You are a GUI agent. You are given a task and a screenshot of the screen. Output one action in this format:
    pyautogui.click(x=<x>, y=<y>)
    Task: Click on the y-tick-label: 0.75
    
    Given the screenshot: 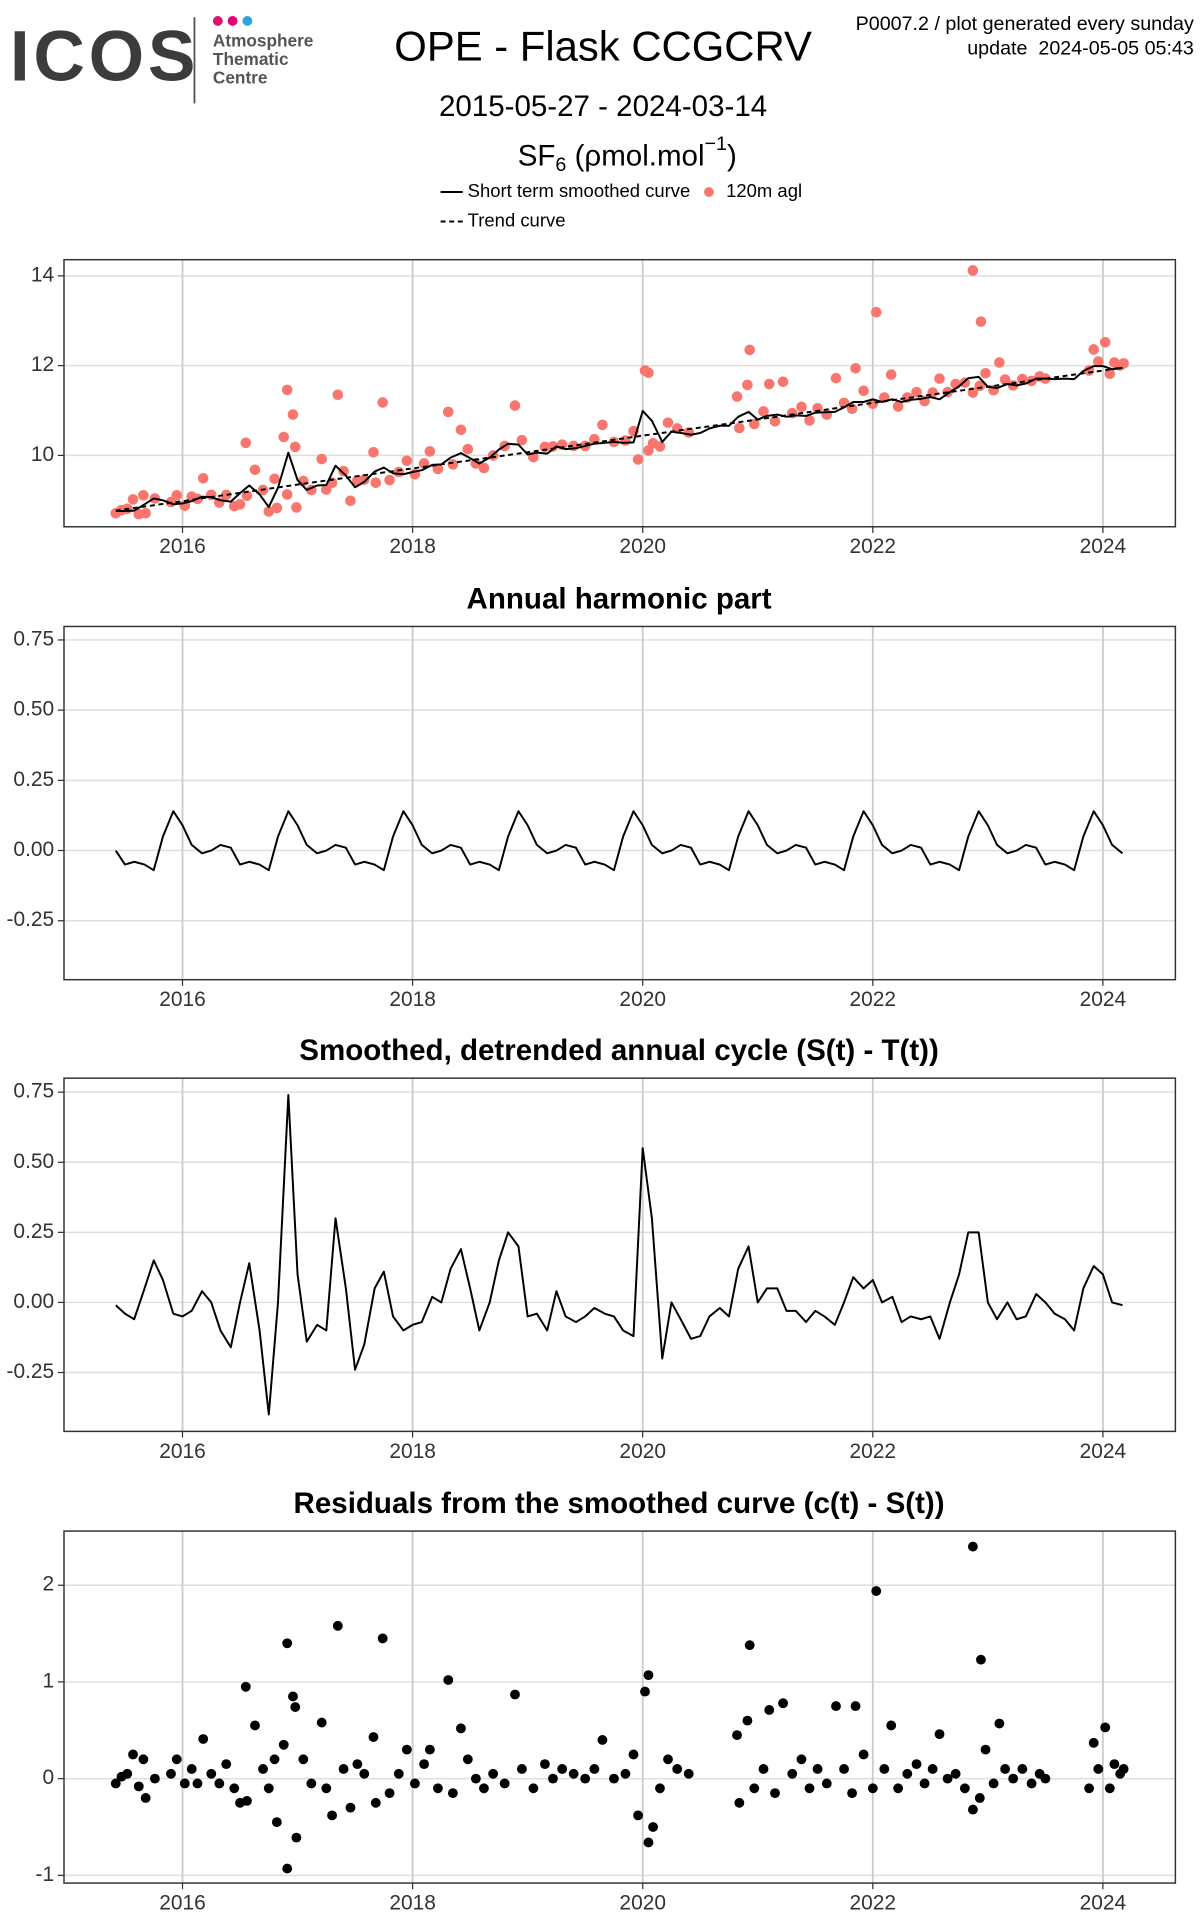 What is the action you would take?
    pyautogui.click(x=33, y=638)
    